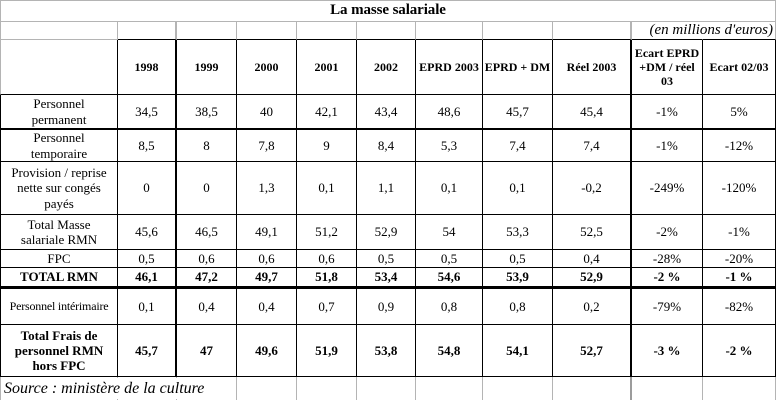  Describe the element at coordinates (327, 67) in the screenshot. I see `column-header: 2001` at that location.